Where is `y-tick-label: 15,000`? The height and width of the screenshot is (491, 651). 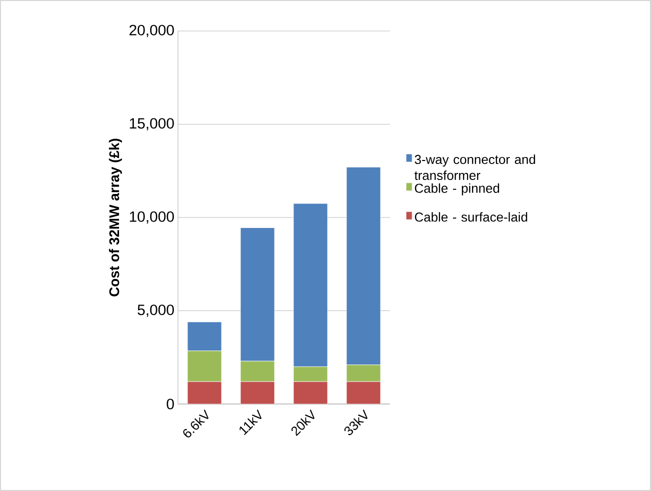 y-tick-label: 15,000 is located at coordinates (152, 124).